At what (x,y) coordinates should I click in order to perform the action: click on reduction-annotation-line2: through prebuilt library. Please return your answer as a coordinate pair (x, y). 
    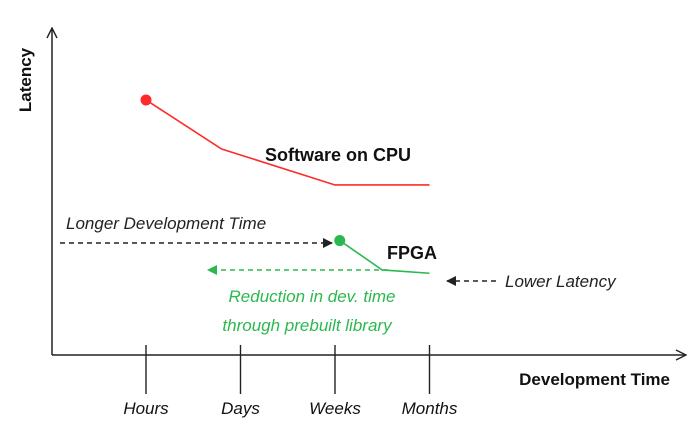
    Looking at the image, I should click on (307, 325).